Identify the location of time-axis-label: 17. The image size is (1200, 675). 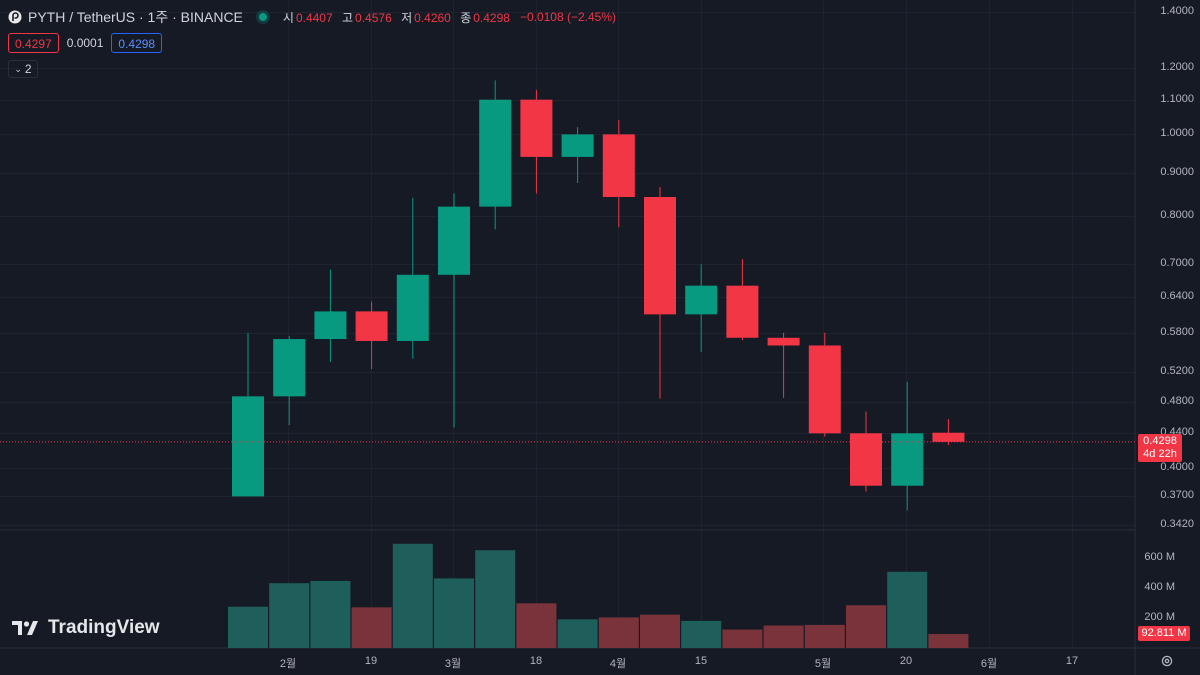
(1072, 661).